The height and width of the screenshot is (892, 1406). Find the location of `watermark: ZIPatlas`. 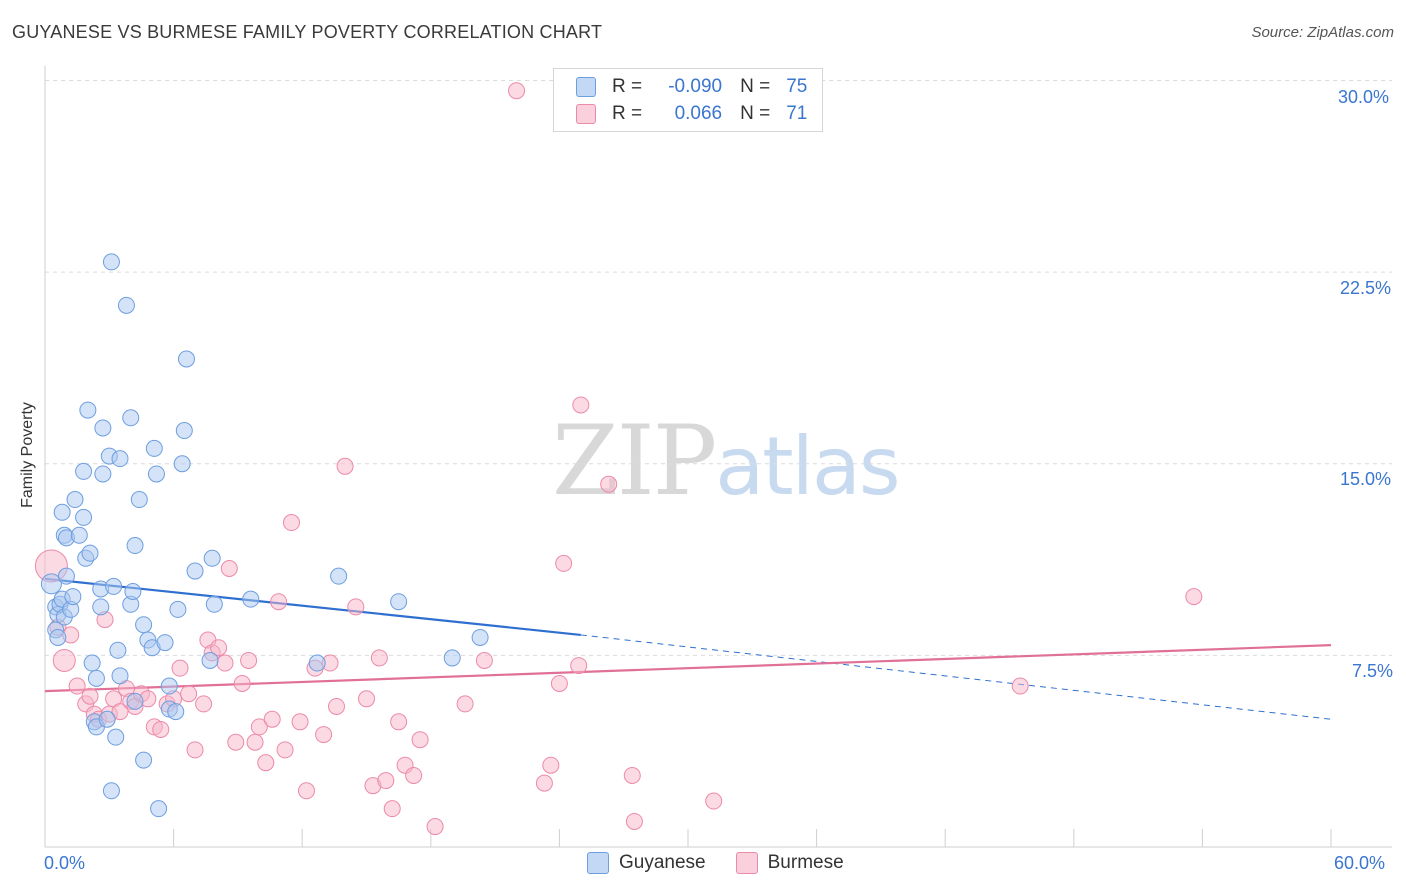

watermark: ZIPatlas is located at coordinates (726, 461).